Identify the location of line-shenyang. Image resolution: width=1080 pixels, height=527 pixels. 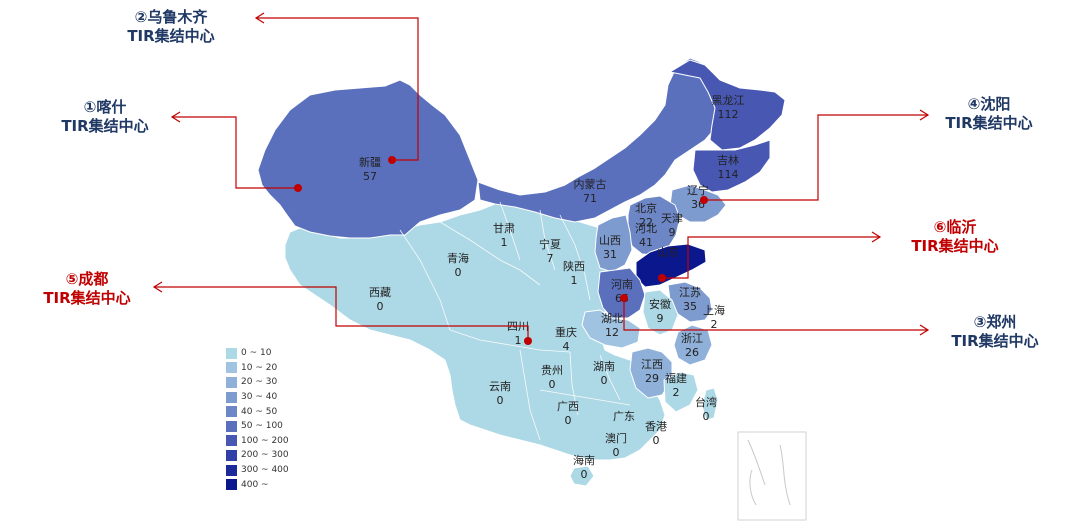
(816, 157).